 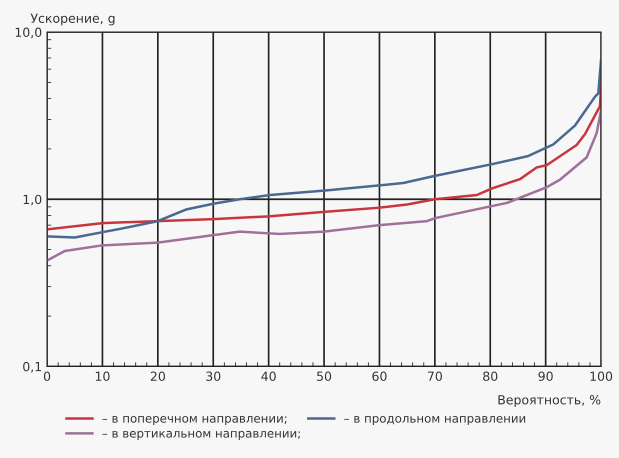 What do you see at coordinates (201, 435) in the screenshot?
I see `legend-label: – в вертикальном направлении;` at bounding box center [201, 435].